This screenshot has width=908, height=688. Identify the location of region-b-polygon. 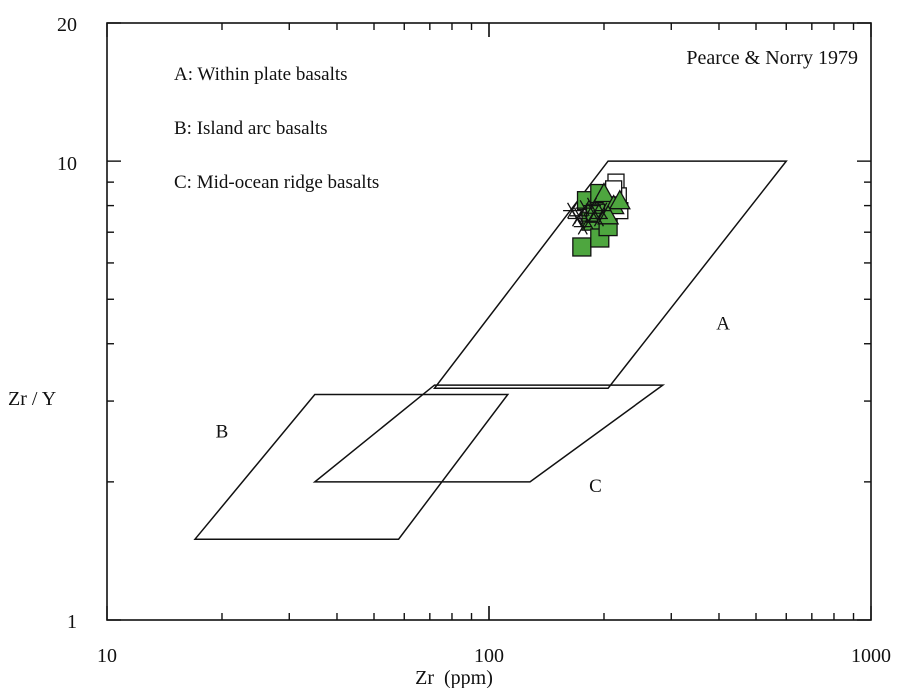
(351, 466).